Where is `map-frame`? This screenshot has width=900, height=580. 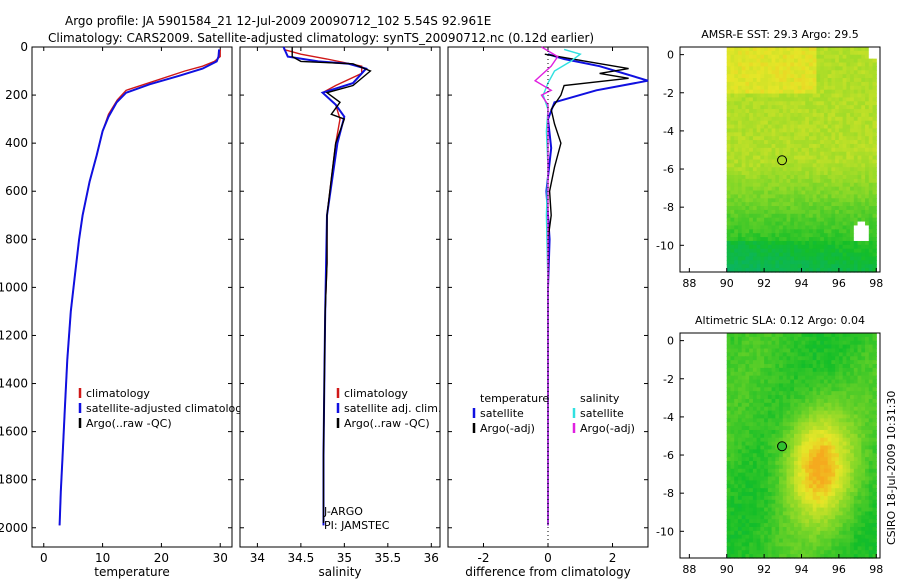 map-frame is located at coordinates (780, 159).